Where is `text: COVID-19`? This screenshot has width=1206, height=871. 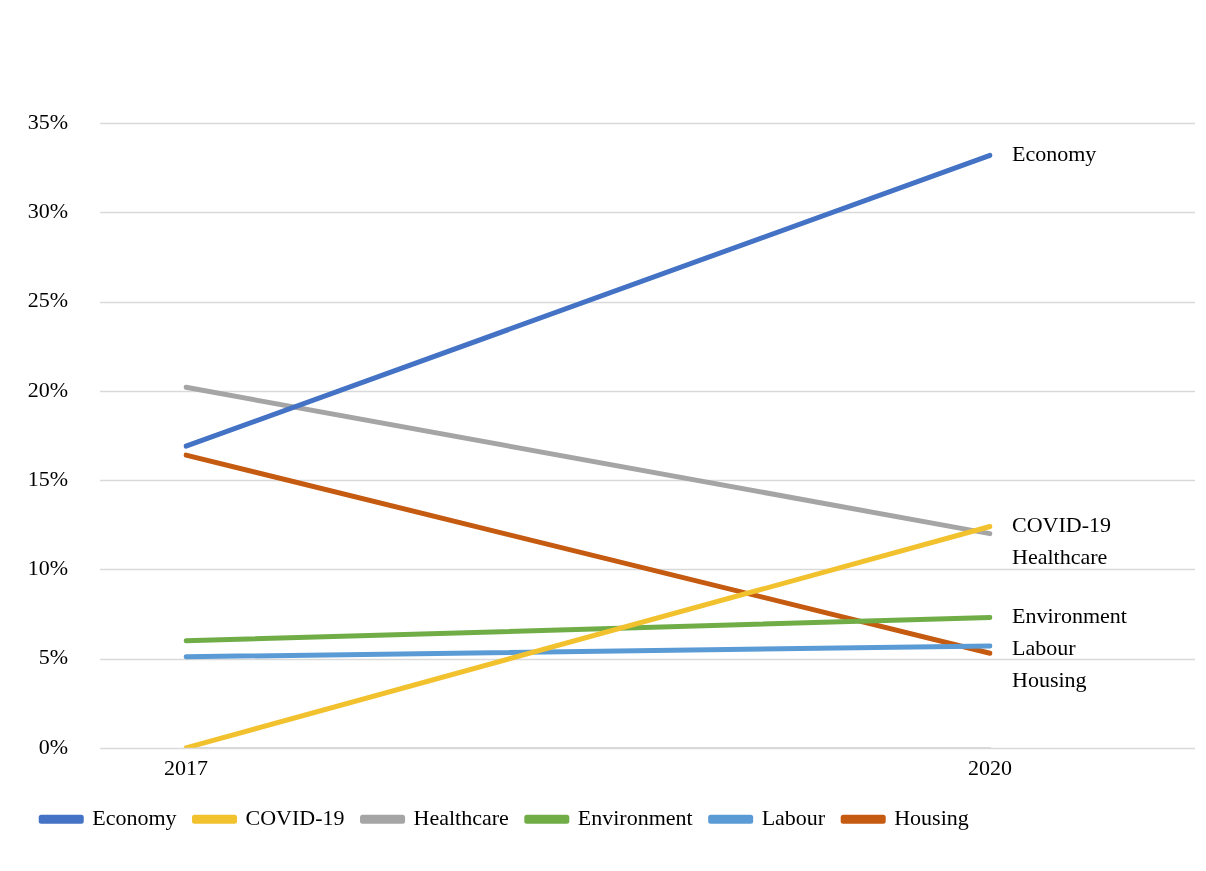
text: COVID-19 is located at coordinates (1061, 525).